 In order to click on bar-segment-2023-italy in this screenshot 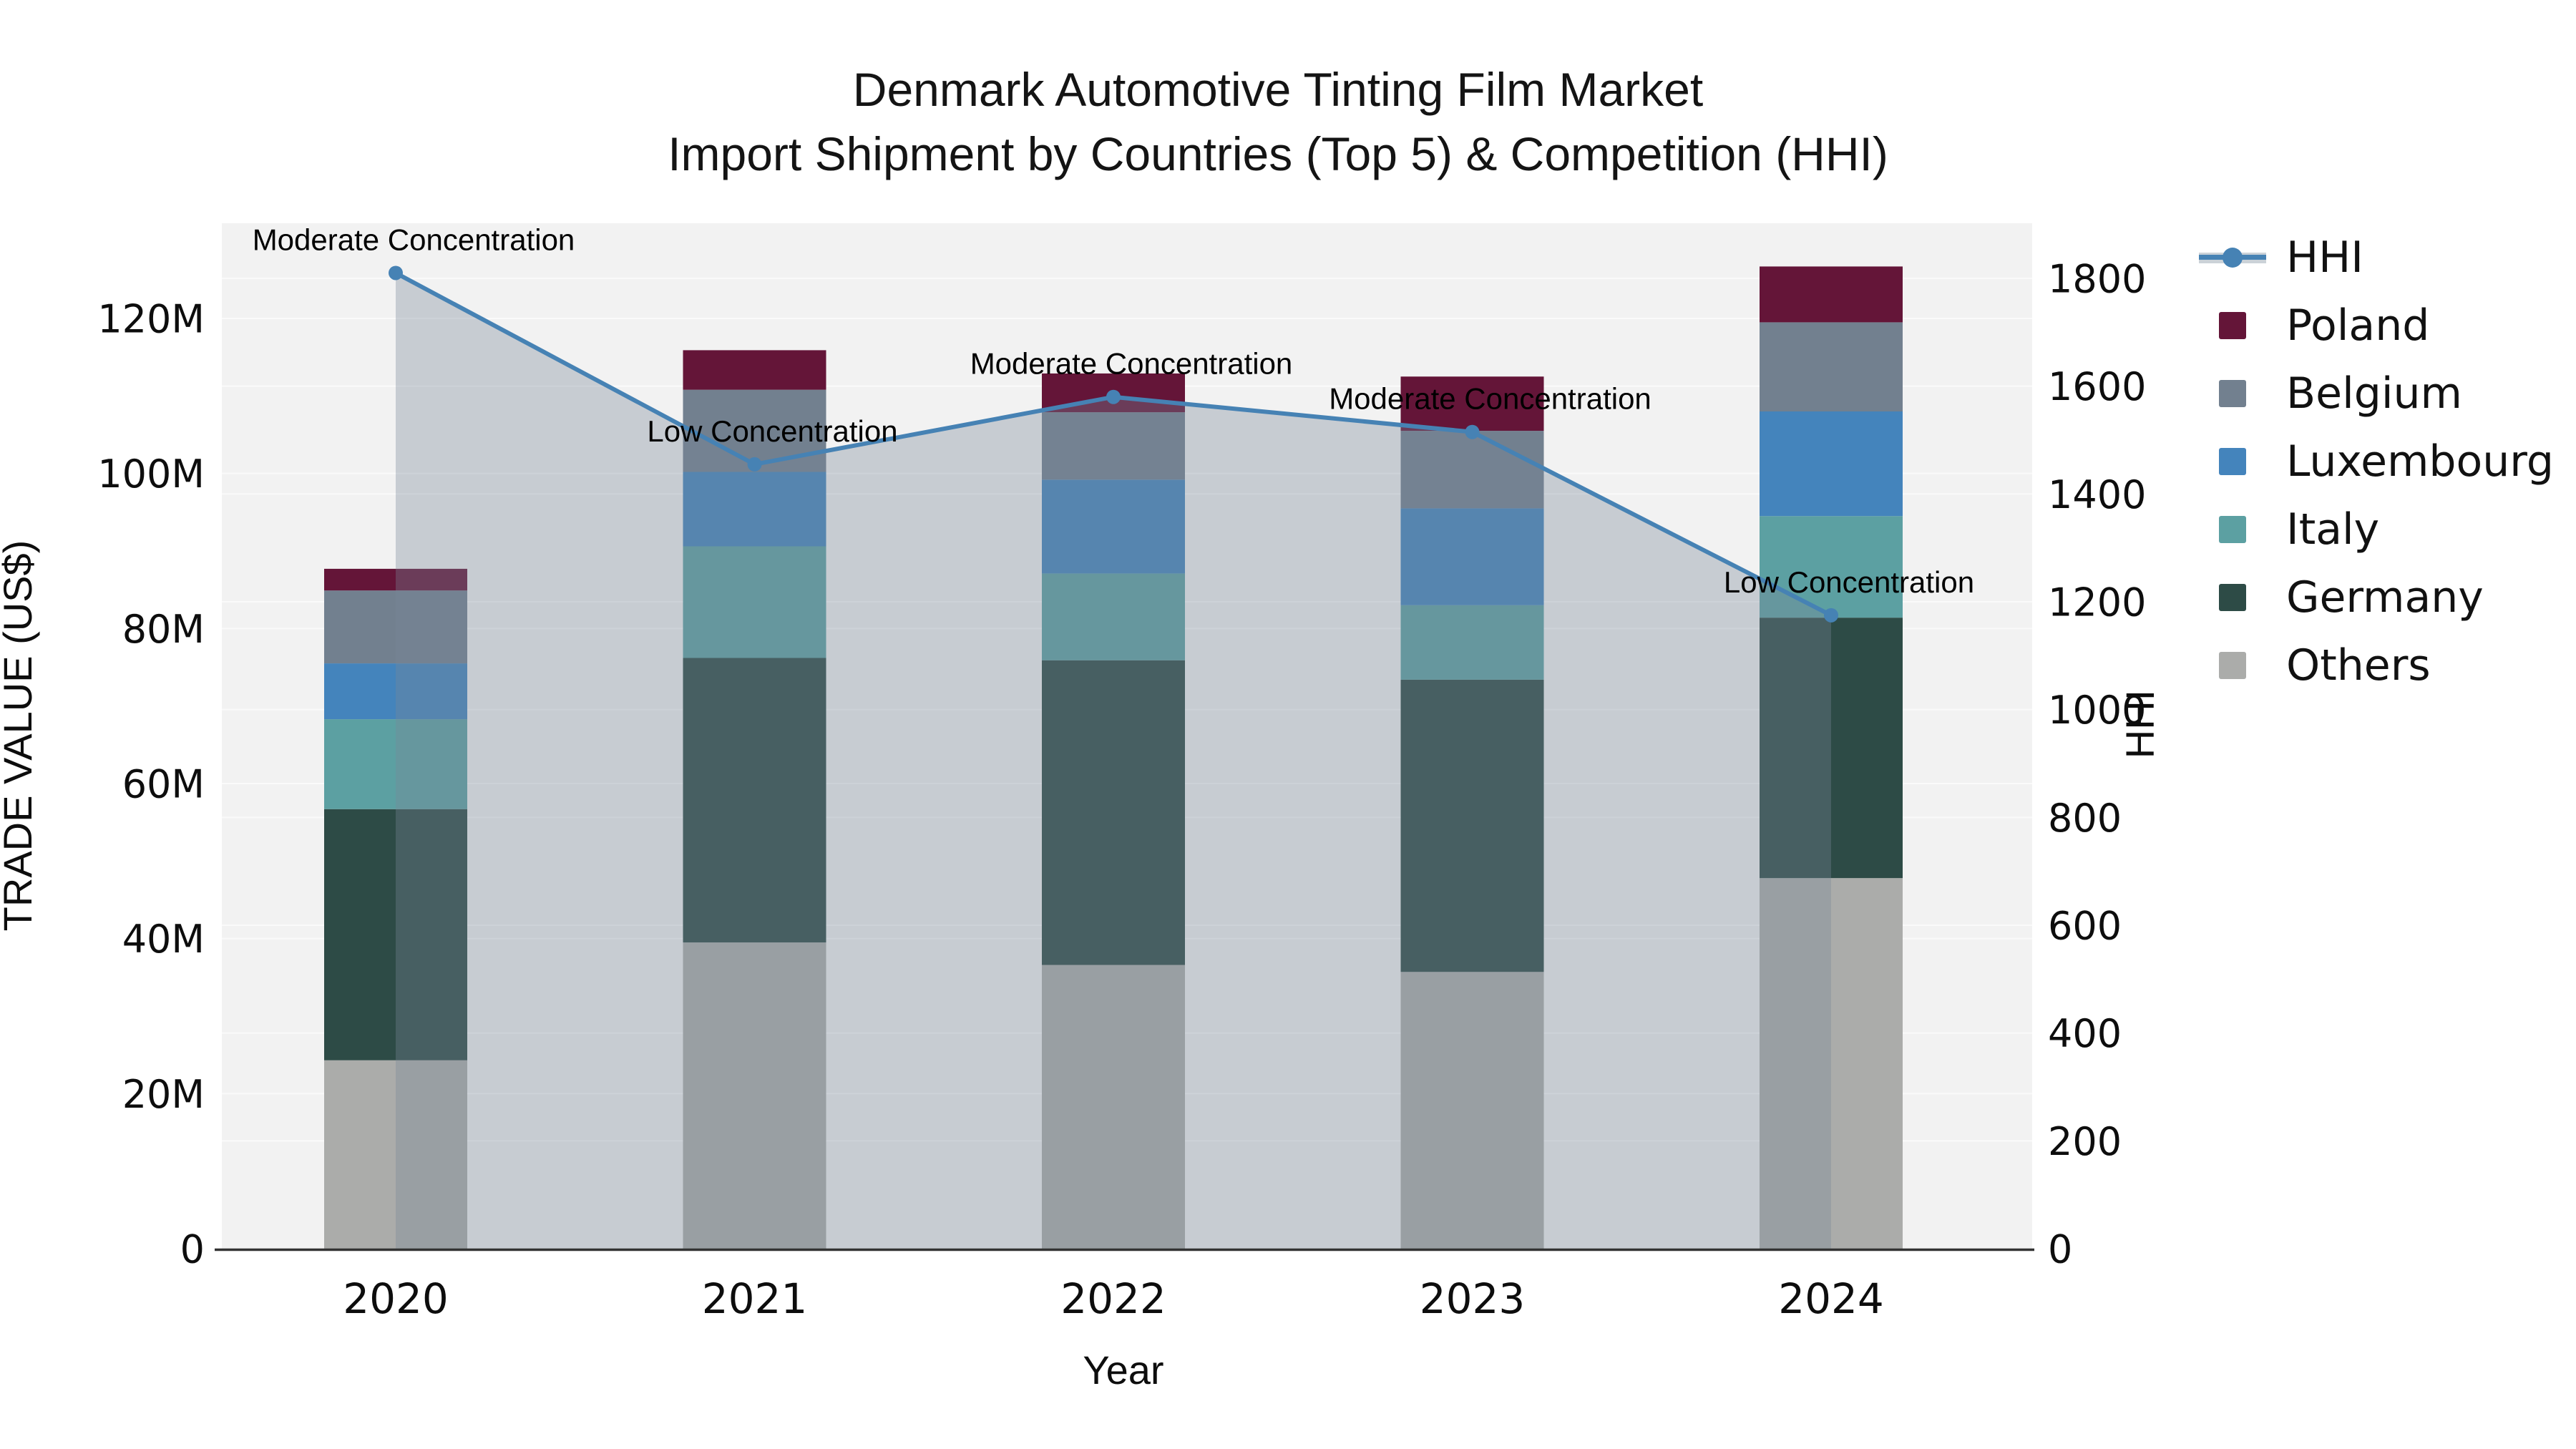, I will do `click(1472, 642)`.